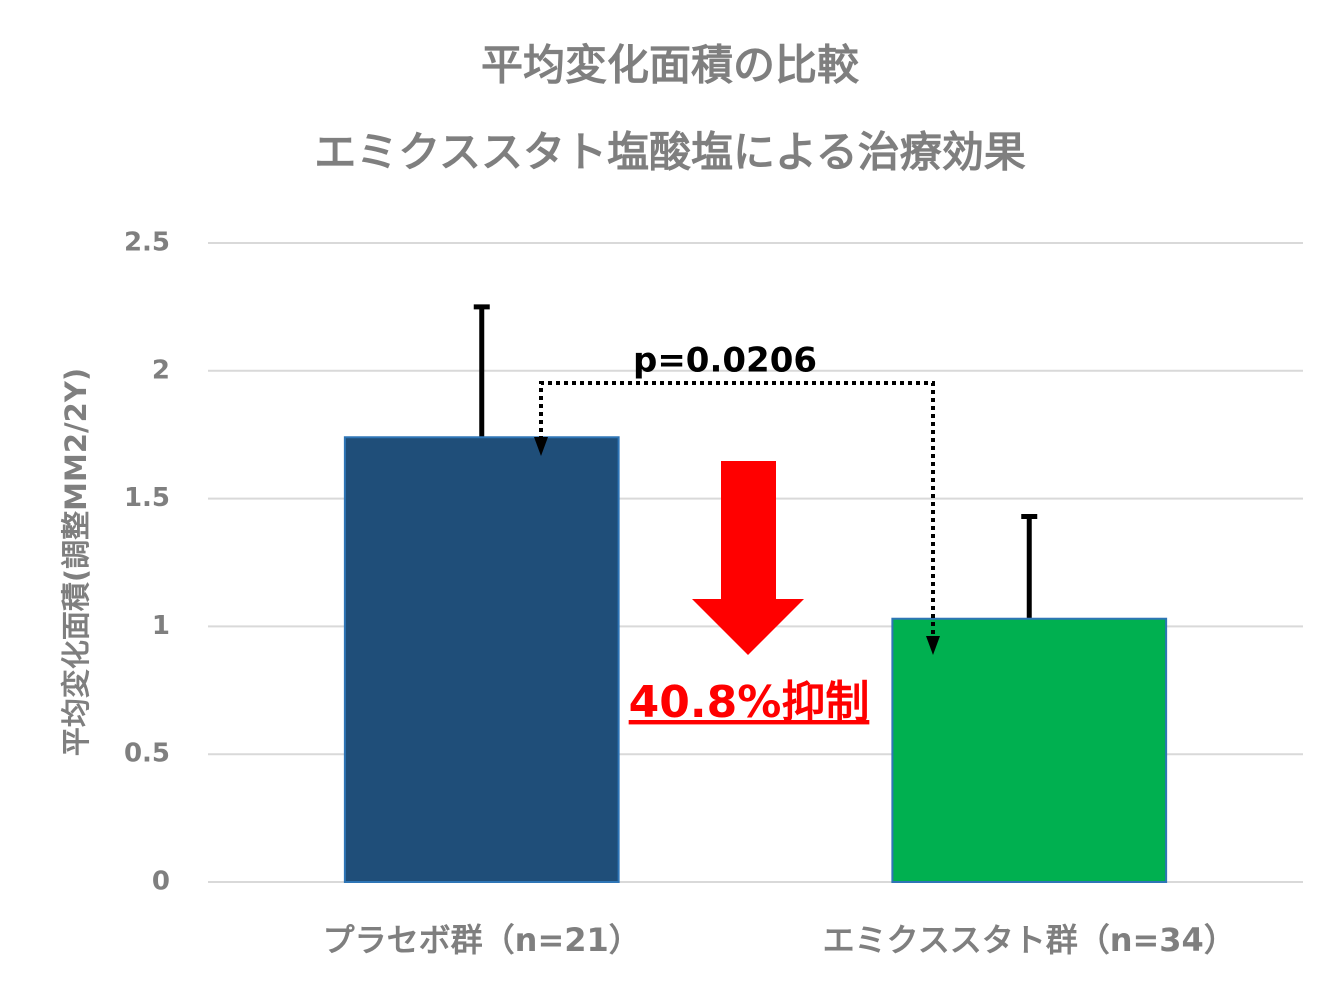 The width and height of the screenshot is (1342, 998). Describe the element at coordinates (482, 940) in the screenshot. I see `x-tick-label: プラセボ群（n=21）` at that location.